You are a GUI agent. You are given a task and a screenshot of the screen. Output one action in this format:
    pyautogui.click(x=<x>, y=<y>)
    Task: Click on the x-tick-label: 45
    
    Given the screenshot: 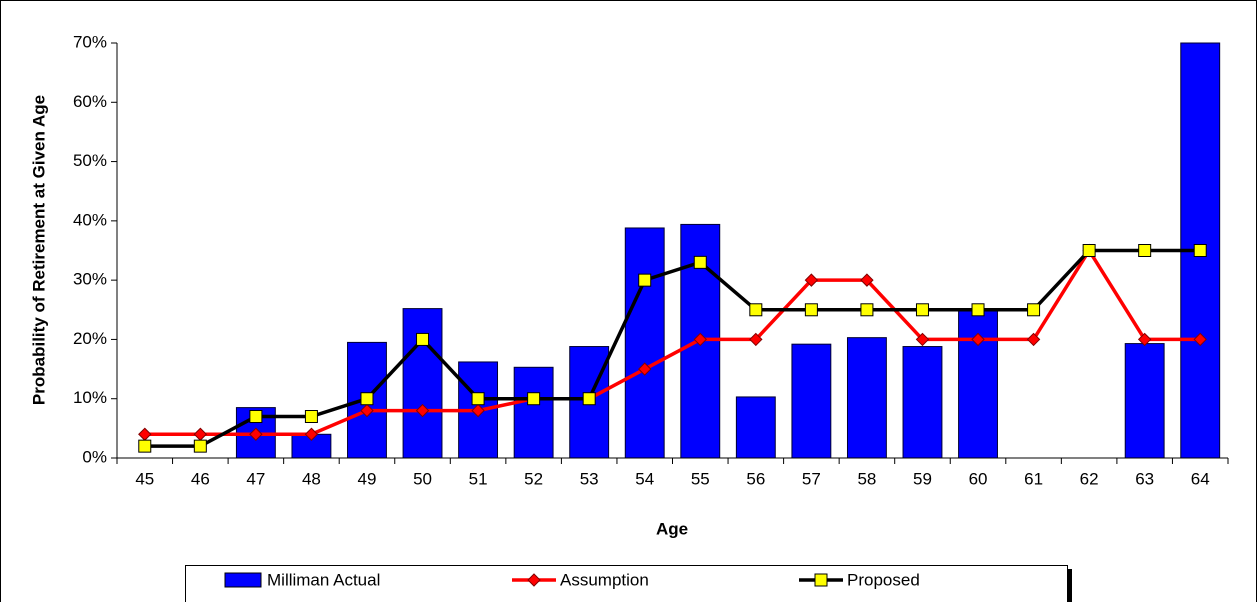 What is the action you would take?
    pyautogui.click(x=144, y=478)
    